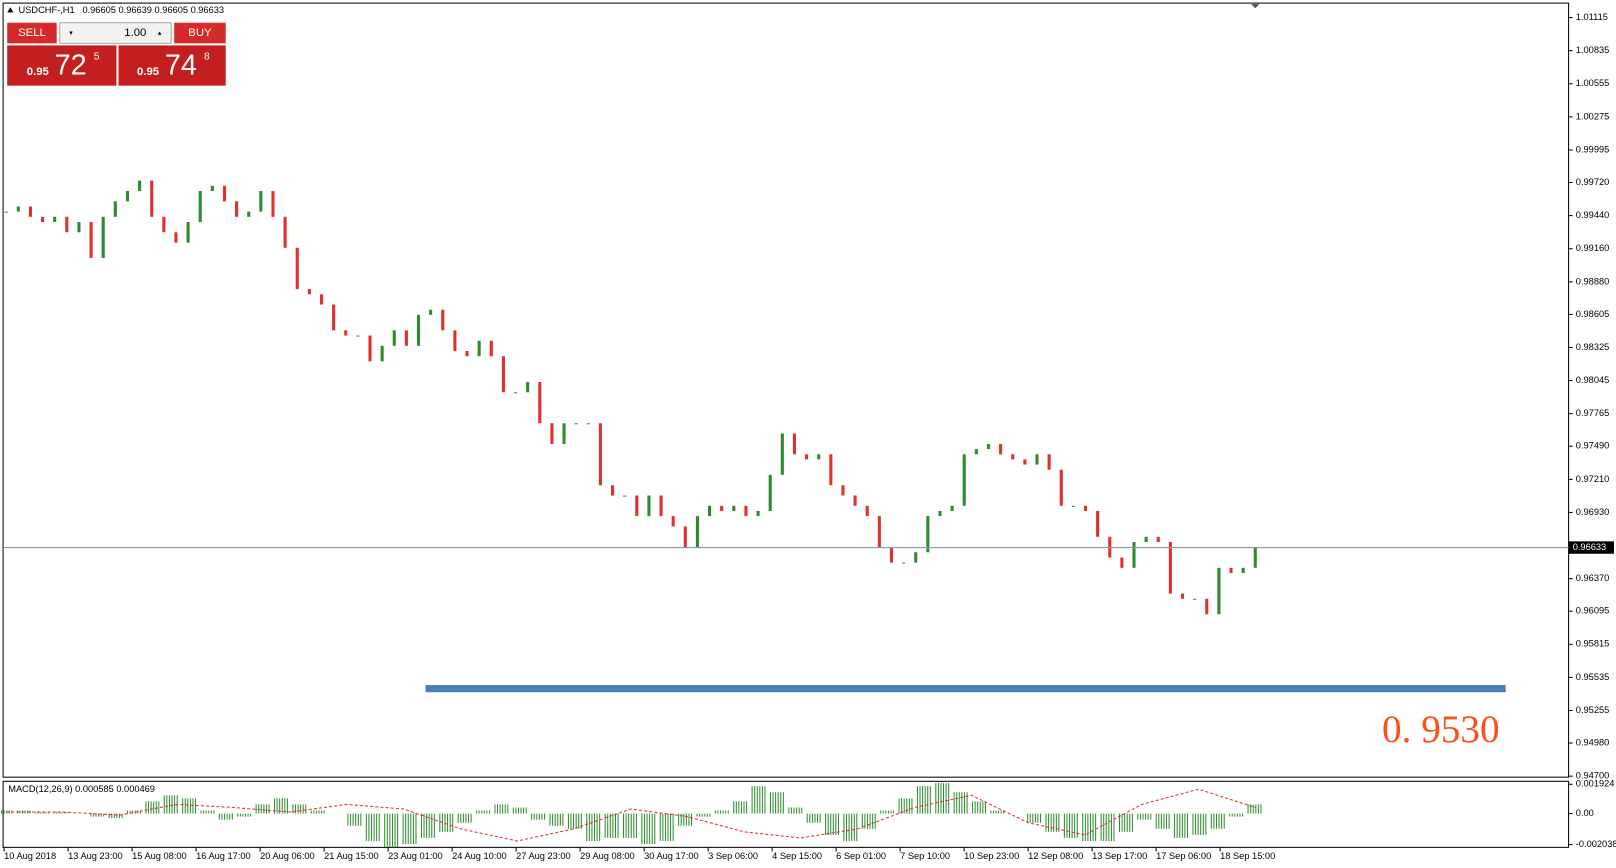 The width and height of the screenshot is (1616, 868). I want to click on current-price-label: 0.96633, so click(1589, 547).